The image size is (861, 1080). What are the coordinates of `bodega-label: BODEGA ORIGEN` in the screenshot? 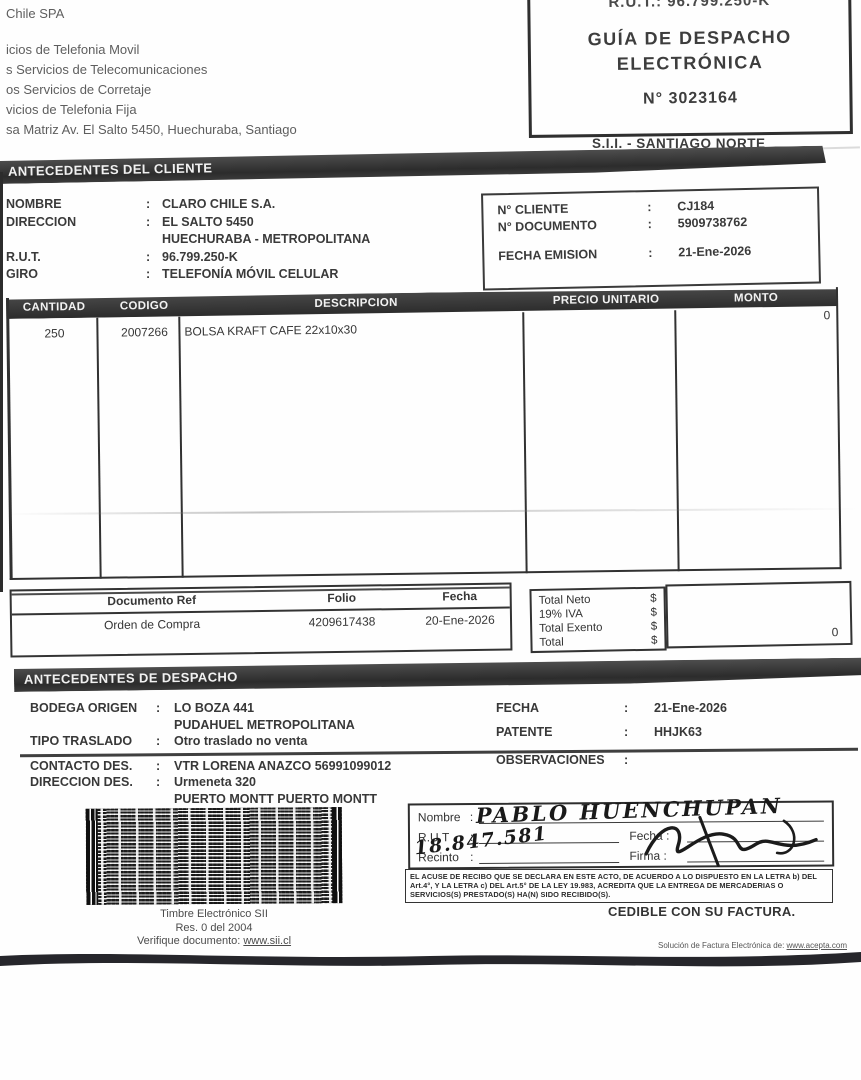 It's located at (84, 708).